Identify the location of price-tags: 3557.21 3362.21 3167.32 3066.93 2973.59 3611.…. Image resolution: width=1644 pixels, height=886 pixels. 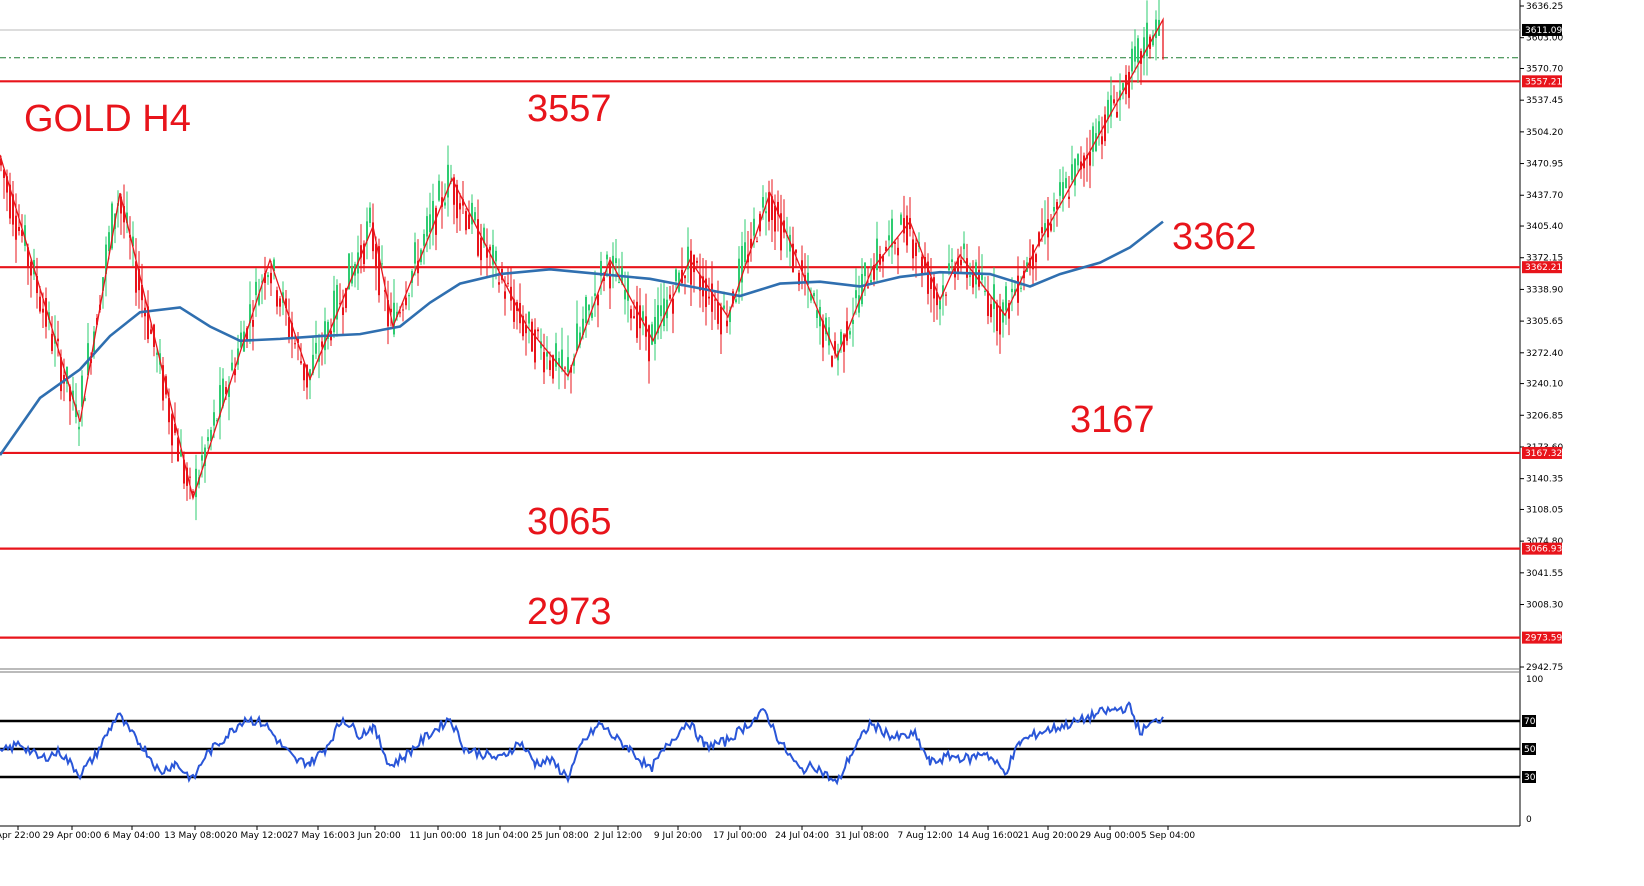
(1542, 333).